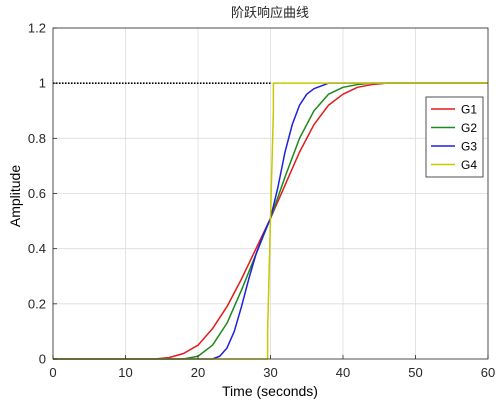 The height and width of the screenshot is (401, 500). What do you see at coordinates (42, 359) in the screenshot?
I see `y-tick-label: 0` at bounding box center [42, 359].